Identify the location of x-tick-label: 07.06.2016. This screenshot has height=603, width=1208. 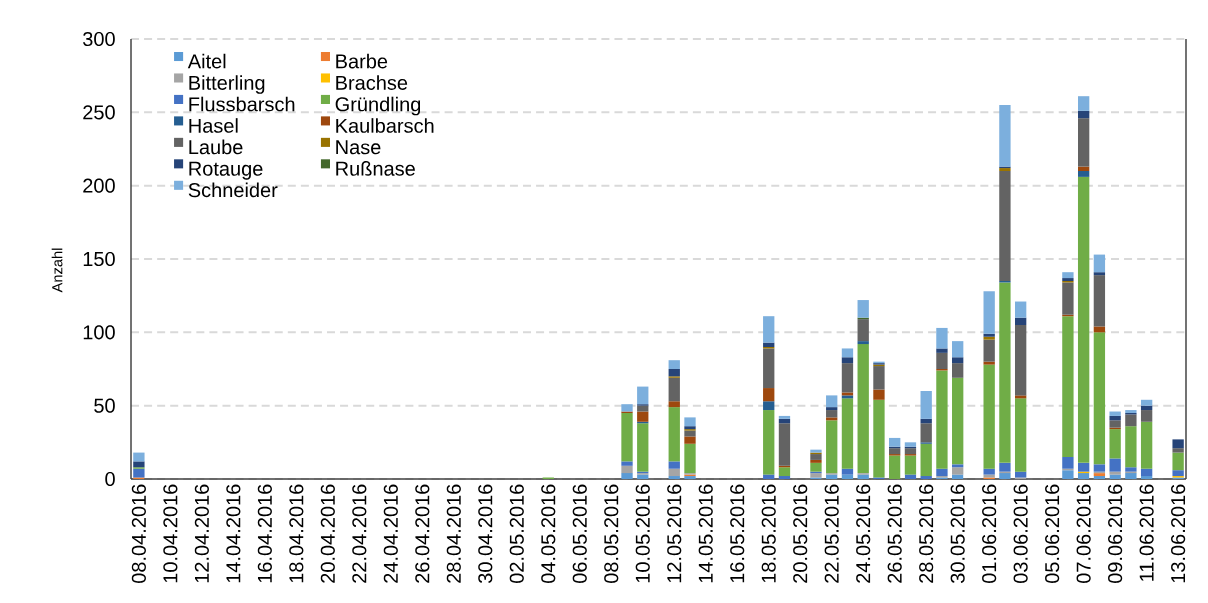
(1083, 534).